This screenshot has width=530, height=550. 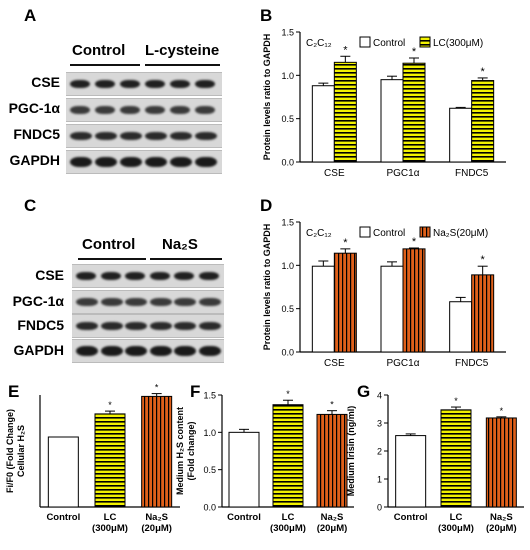 What do you see at coordinates (460, 233) in the screenshot?
I see `legend-label-treatment: Na₂S(20μM)` at bounding box center [460, 233].